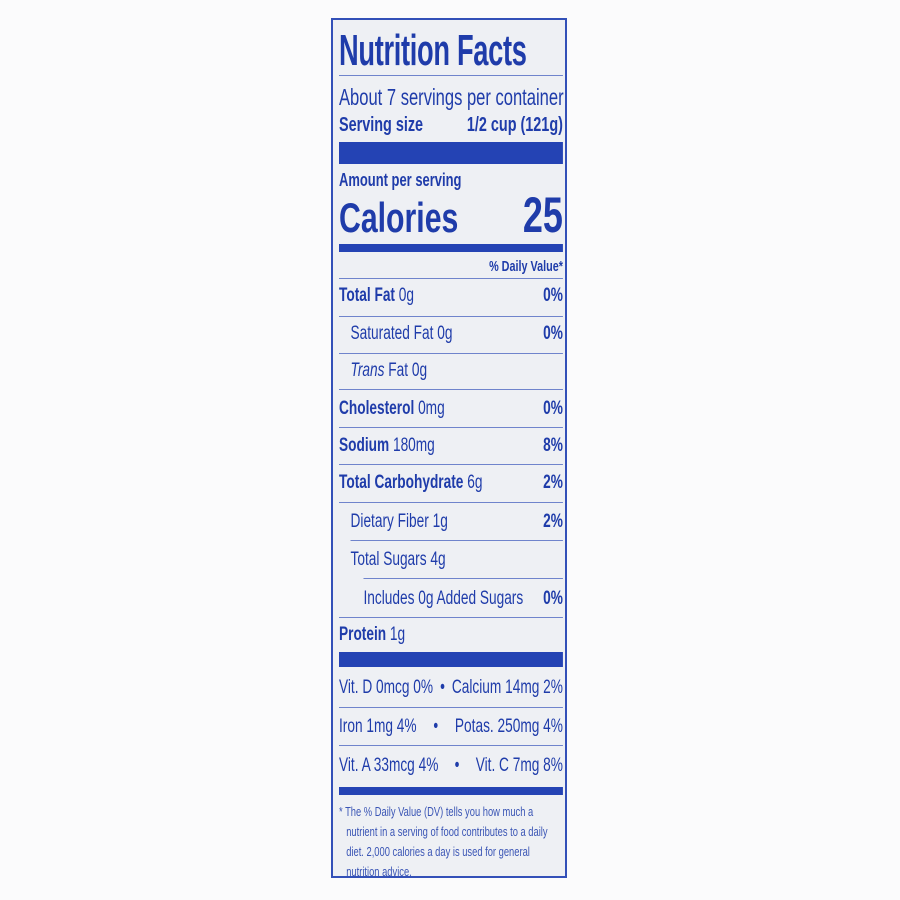 This screenshot has height=900, width=900. Describe the element at coordinates (398, 559) in the screenshot. I see `nutrient-row-total-sugars: Total Sugars 4g` at that location.